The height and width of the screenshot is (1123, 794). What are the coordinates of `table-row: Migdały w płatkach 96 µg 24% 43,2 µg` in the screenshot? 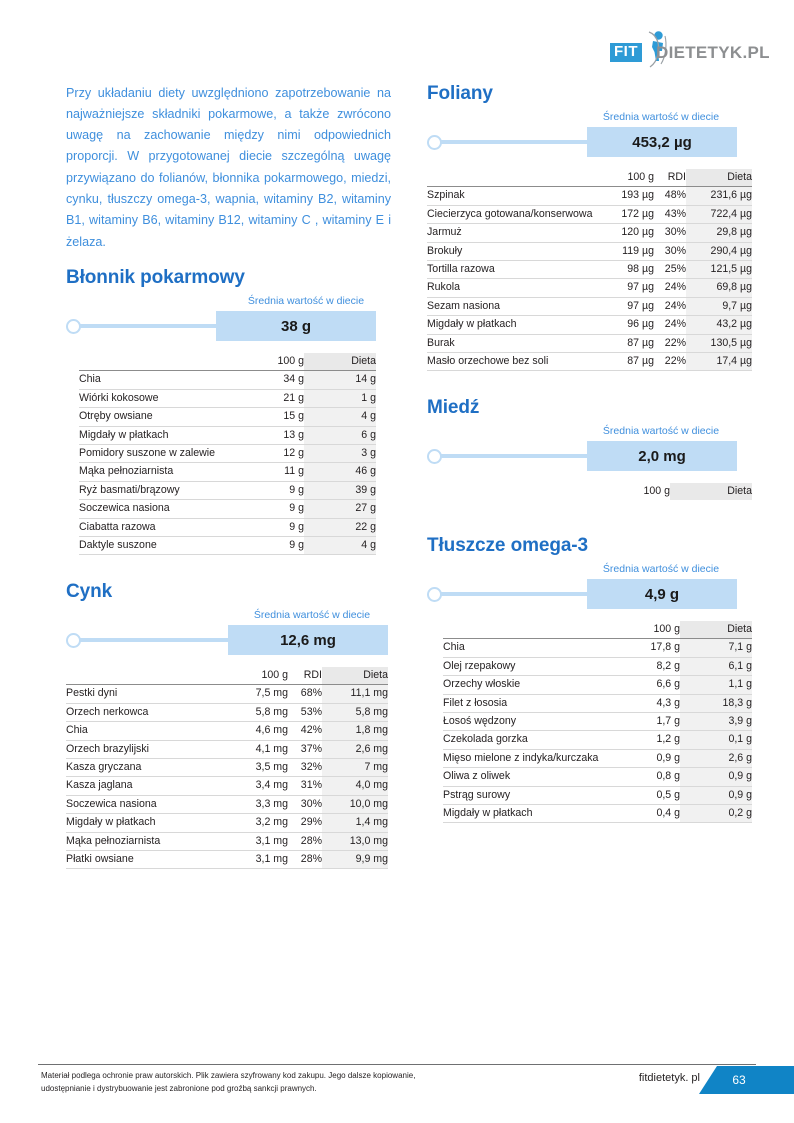 It's located at (589, 325).